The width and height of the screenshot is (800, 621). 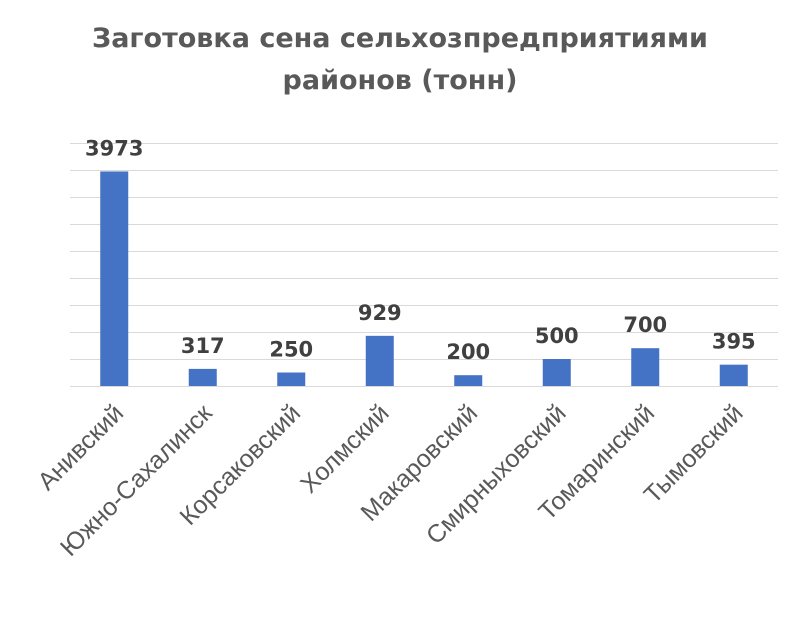 What do you see at coordinates (137, 480) in the screenshot?
I see `x-tick-label-2: Южно-Сахалинск` at bounding box center [137, 480].